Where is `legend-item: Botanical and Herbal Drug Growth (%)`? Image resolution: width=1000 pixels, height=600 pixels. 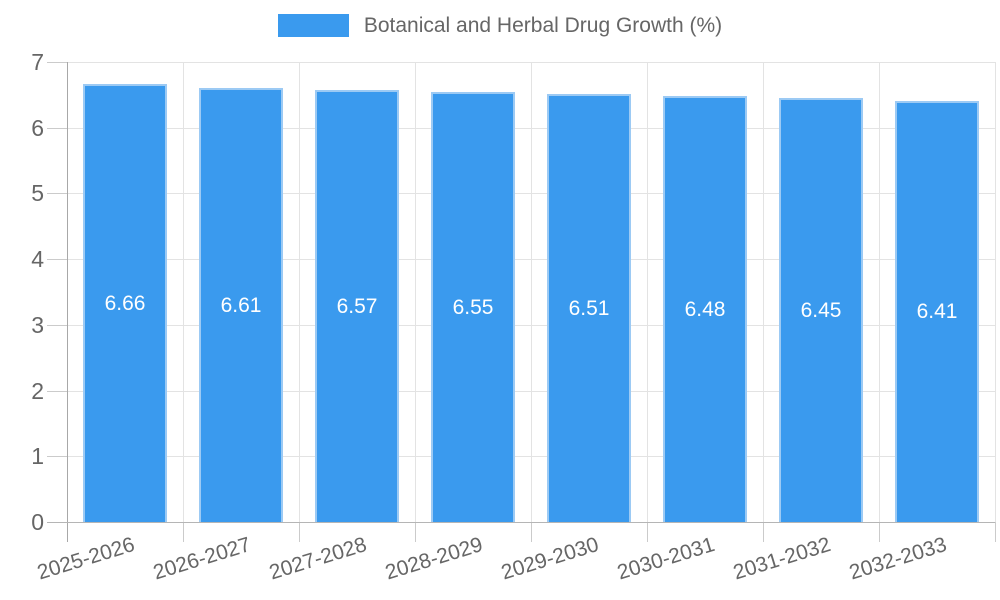
legend-item: Botanical and Herbal Drug Growth (%) is located at coordinates (500, 25).